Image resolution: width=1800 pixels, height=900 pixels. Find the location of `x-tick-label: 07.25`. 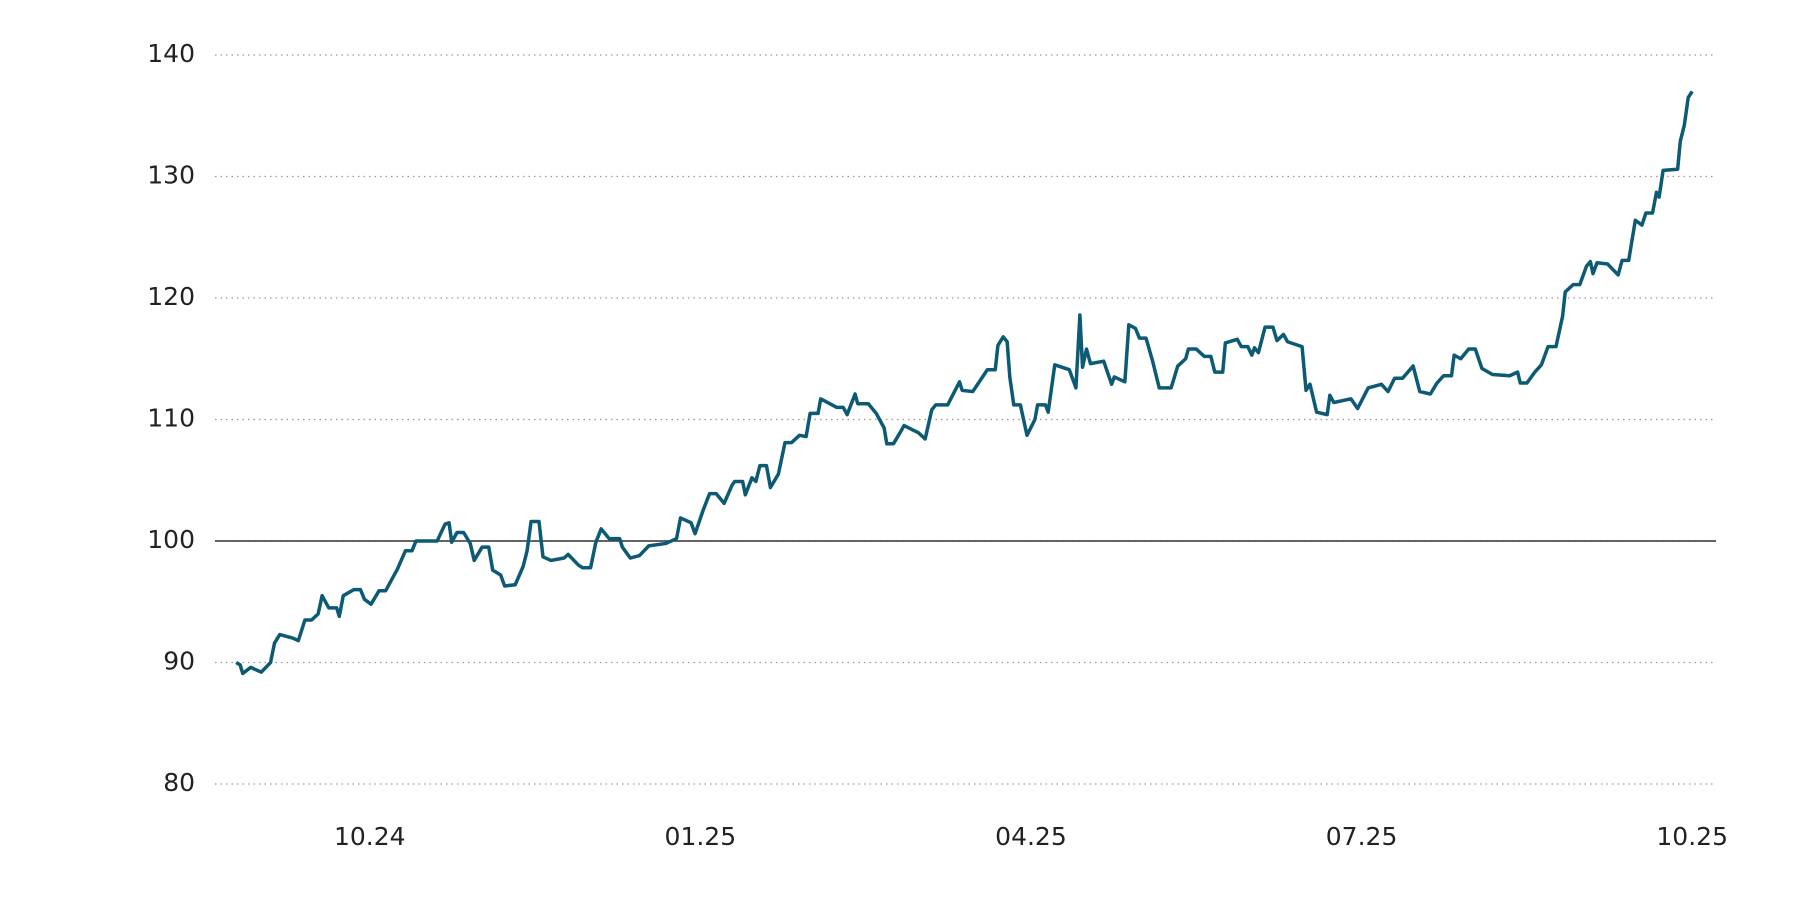

x-tick-label: 07.25 is located at coordinates (1362, 836).